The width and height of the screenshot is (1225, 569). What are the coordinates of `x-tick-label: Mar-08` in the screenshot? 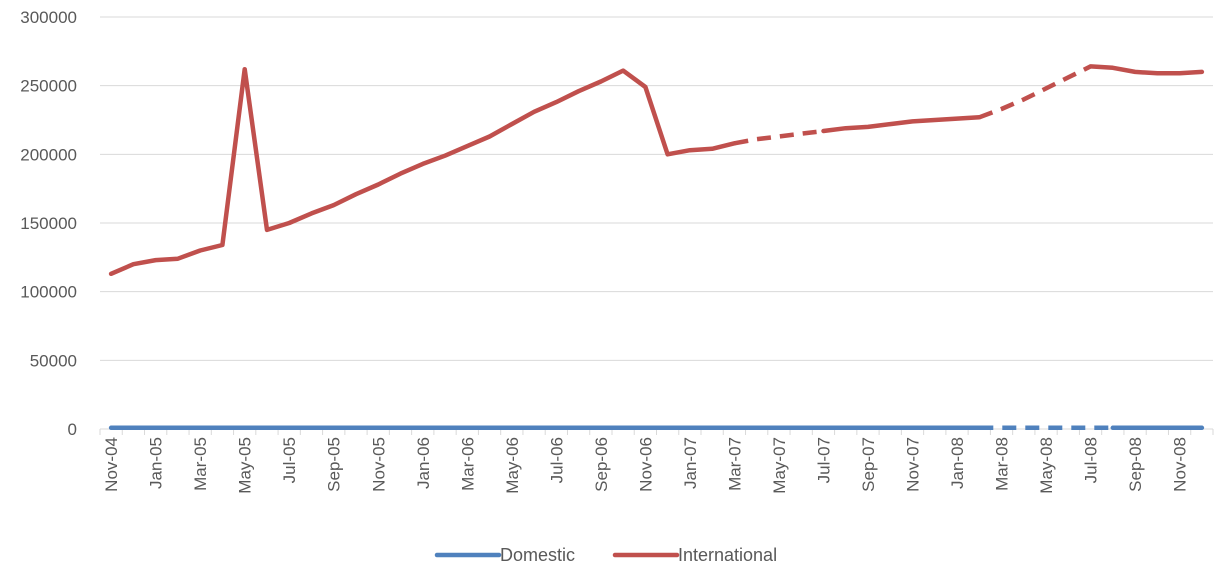 It's located at (1002, 464).